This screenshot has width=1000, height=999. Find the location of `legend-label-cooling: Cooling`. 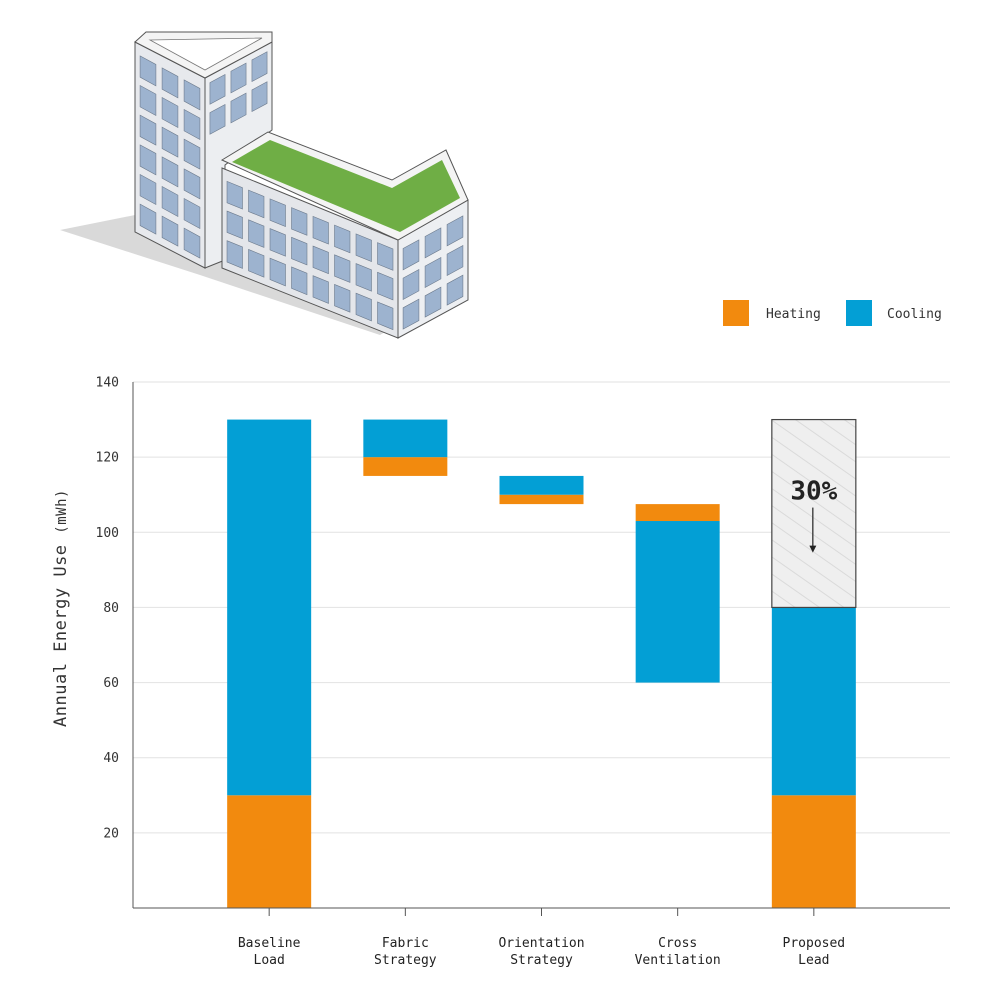

legend-label-cooling: Cooling is located at coordinates (914, 314).